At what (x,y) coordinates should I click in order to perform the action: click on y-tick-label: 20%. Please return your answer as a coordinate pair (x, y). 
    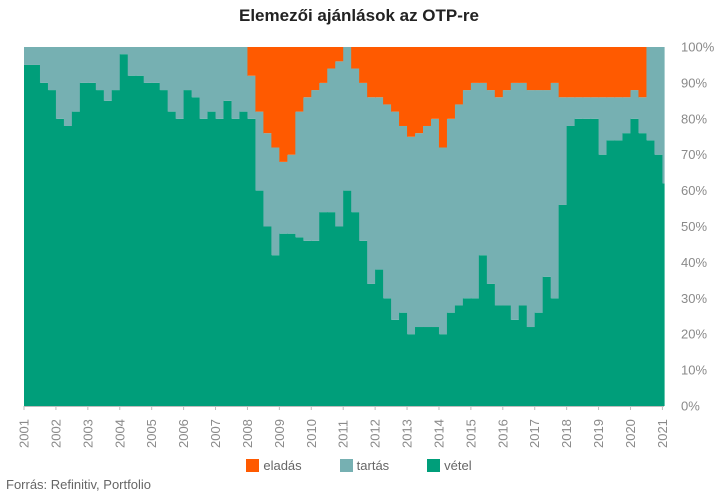
    Looking at the image, I should click on (694, 334).